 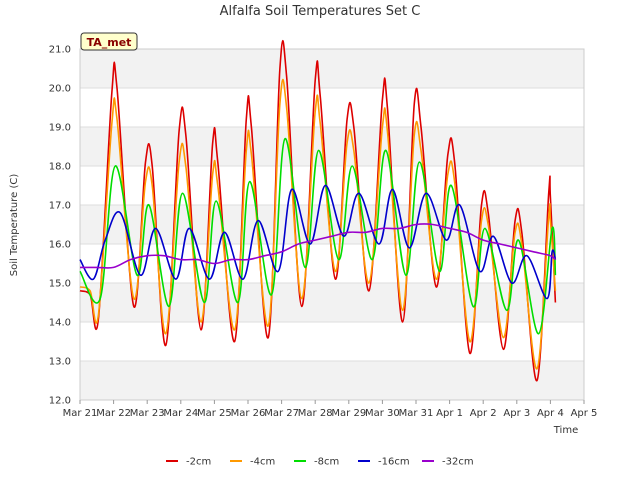 I want to click on y-tick-label: 20.0, so click(x=60, y=89).